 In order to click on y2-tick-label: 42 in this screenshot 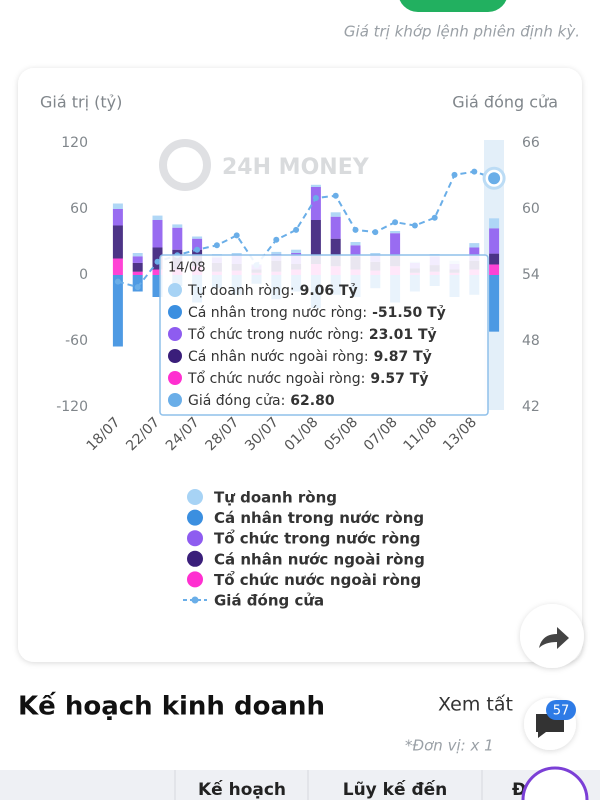, I will do `click(531, 407)`.